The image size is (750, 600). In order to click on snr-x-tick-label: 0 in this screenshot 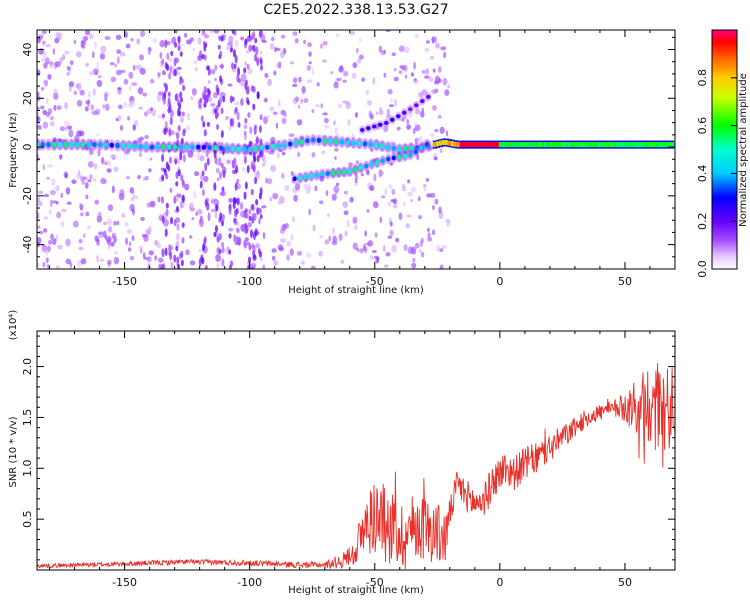, I will do `click(499, 582)`.